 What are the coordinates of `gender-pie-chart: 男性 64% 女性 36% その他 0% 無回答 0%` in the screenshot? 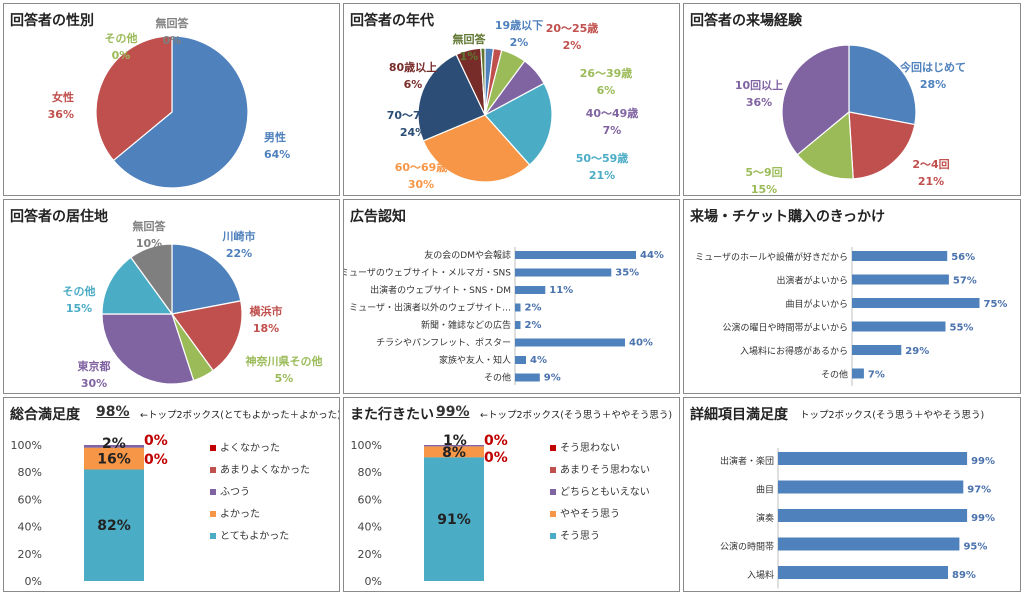 It's located at (169, 102).